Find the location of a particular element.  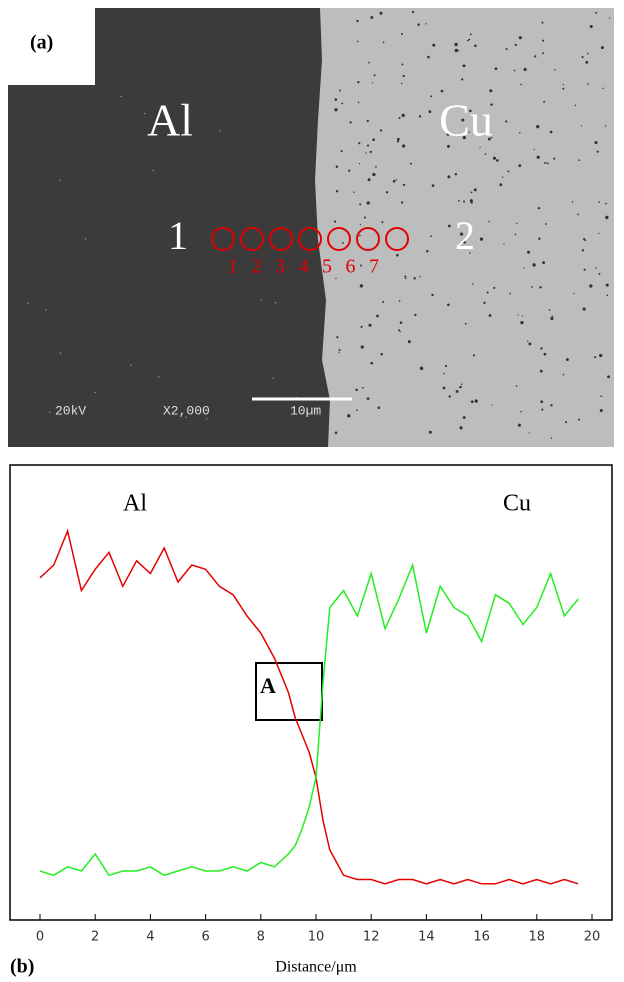

material-label: Cu is located at coordinates (466, 120).